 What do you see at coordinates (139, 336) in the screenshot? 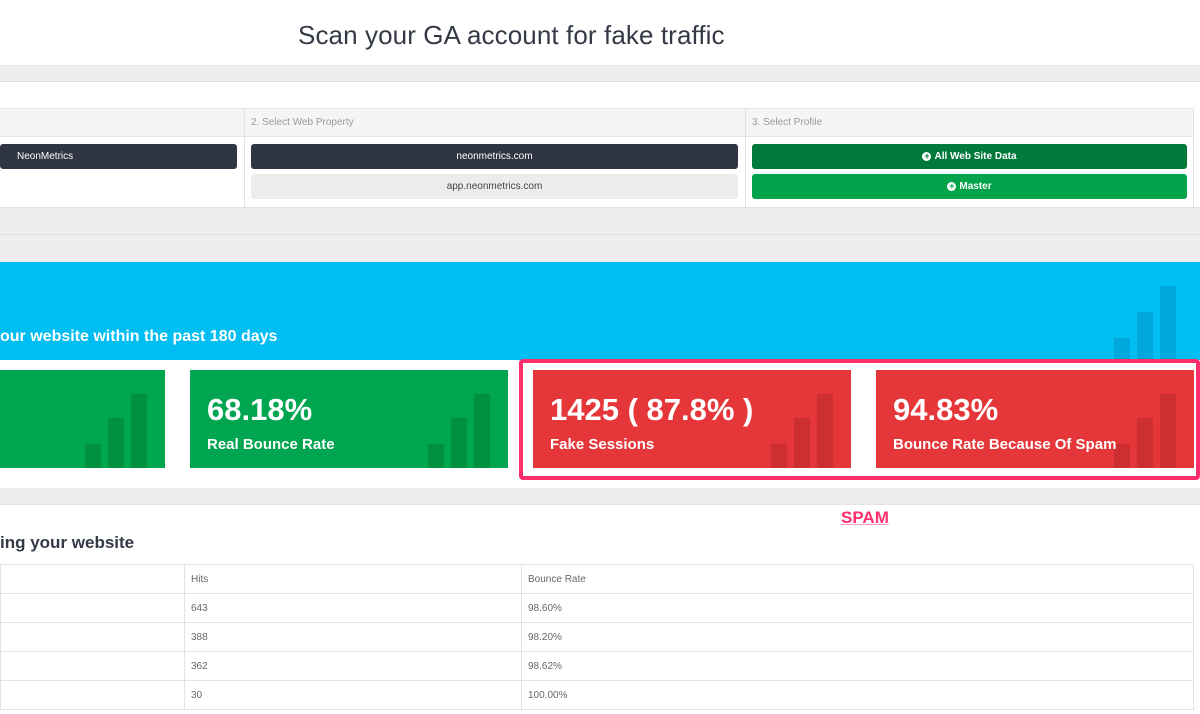
I see `banner-text: our website within the past 180 days` at bounding box center [139, 336].